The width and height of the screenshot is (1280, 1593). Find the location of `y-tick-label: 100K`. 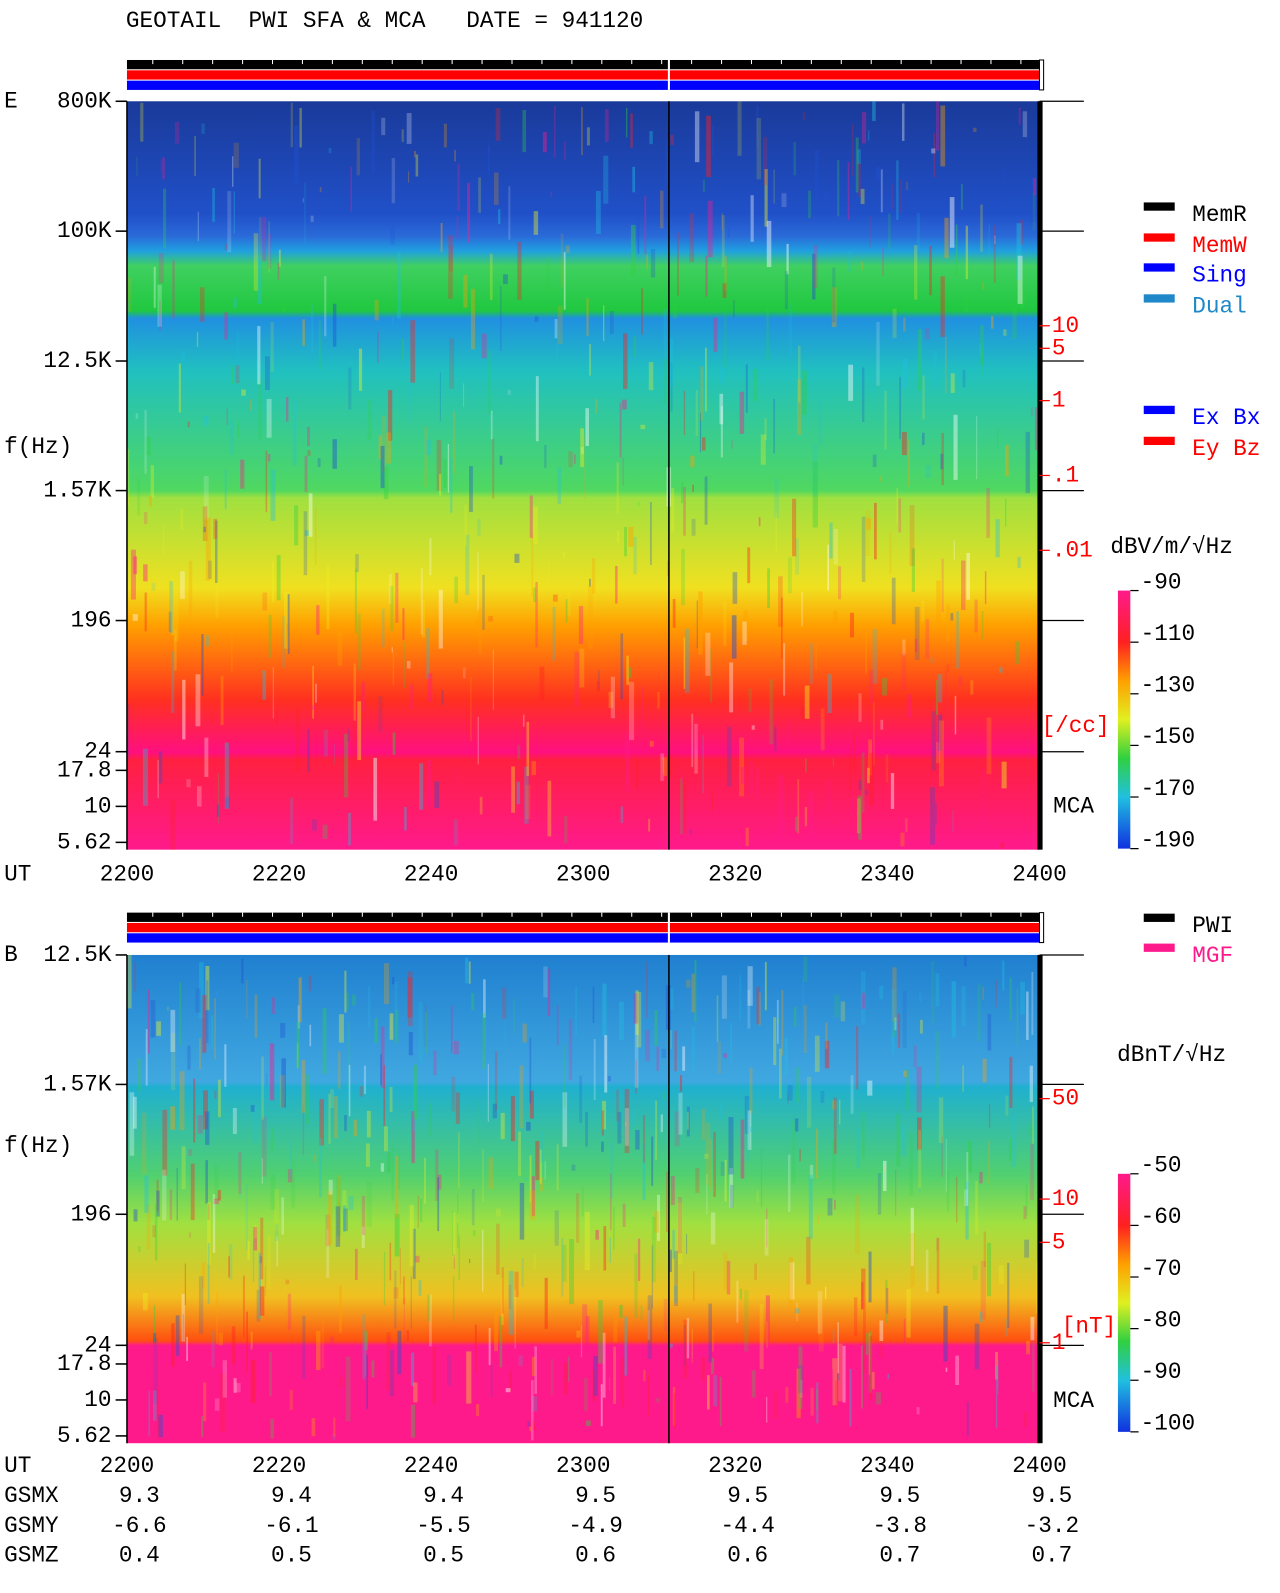

y-tick-label: 100K is located at coordinates (84, 231).